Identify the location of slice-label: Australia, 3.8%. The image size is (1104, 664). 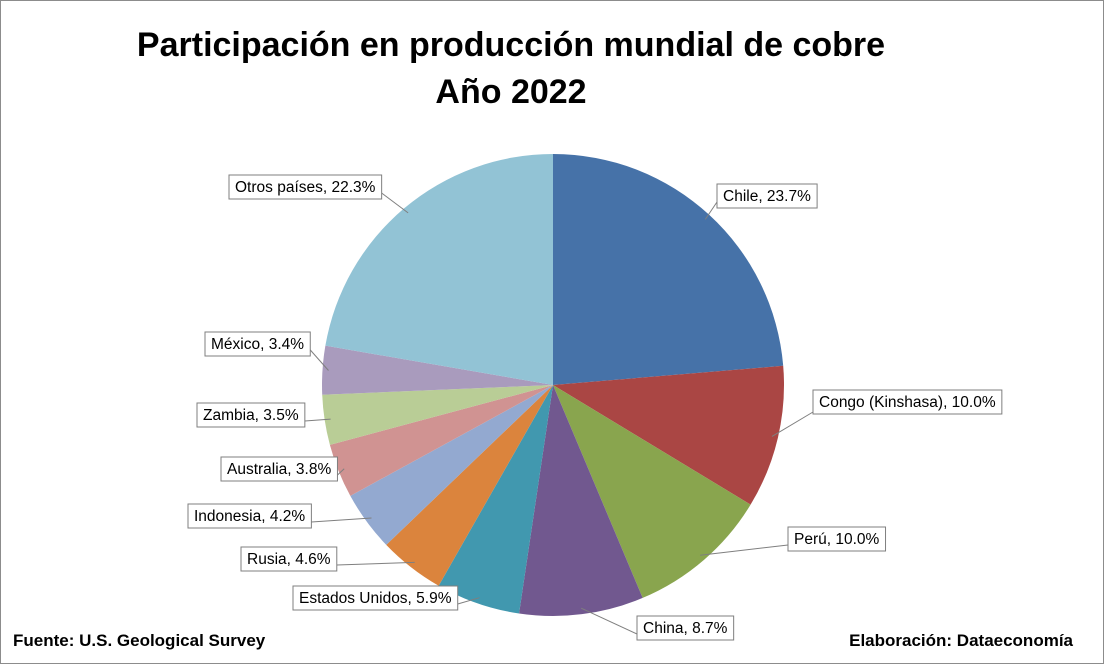
(279, 469).